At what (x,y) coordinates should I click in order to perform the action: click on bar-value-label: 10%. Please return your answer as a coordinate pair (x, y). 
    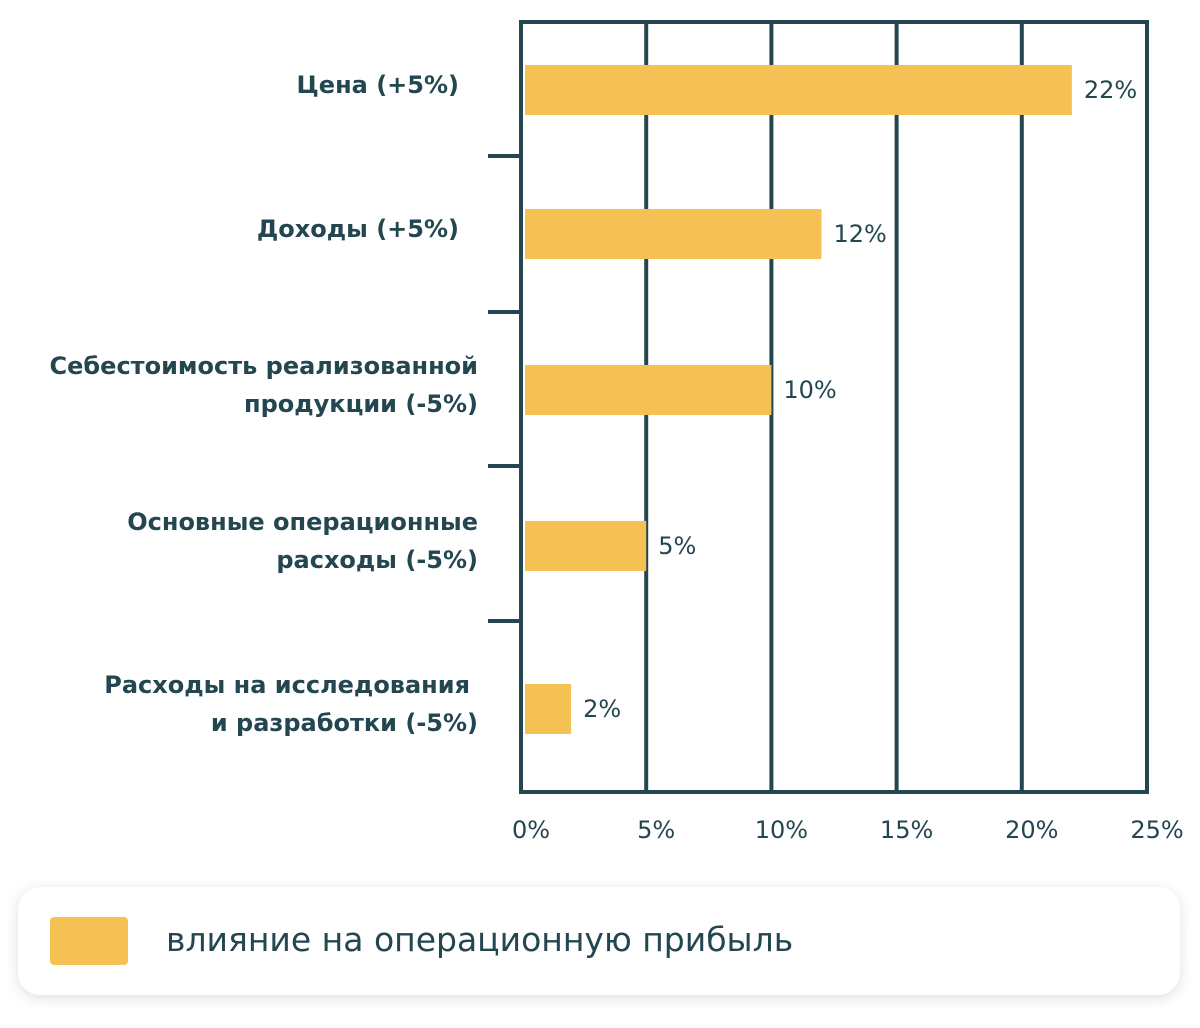
    Looking at the image, I should click on (809, 390).